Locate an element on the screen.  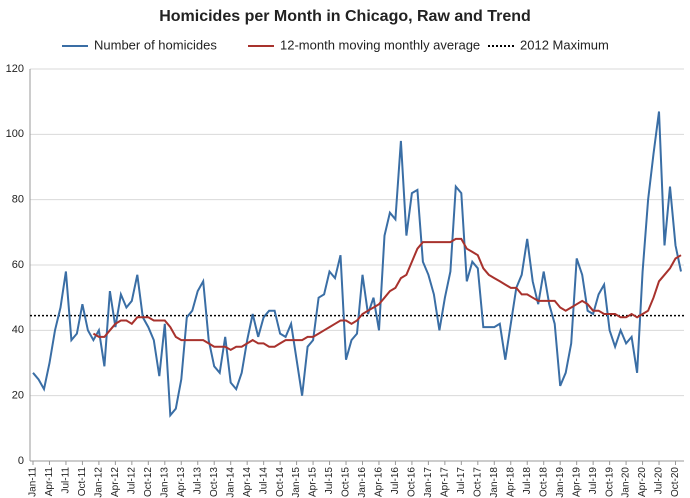
x-tick-label: Jan-15 is located at coordinates (296, 482).